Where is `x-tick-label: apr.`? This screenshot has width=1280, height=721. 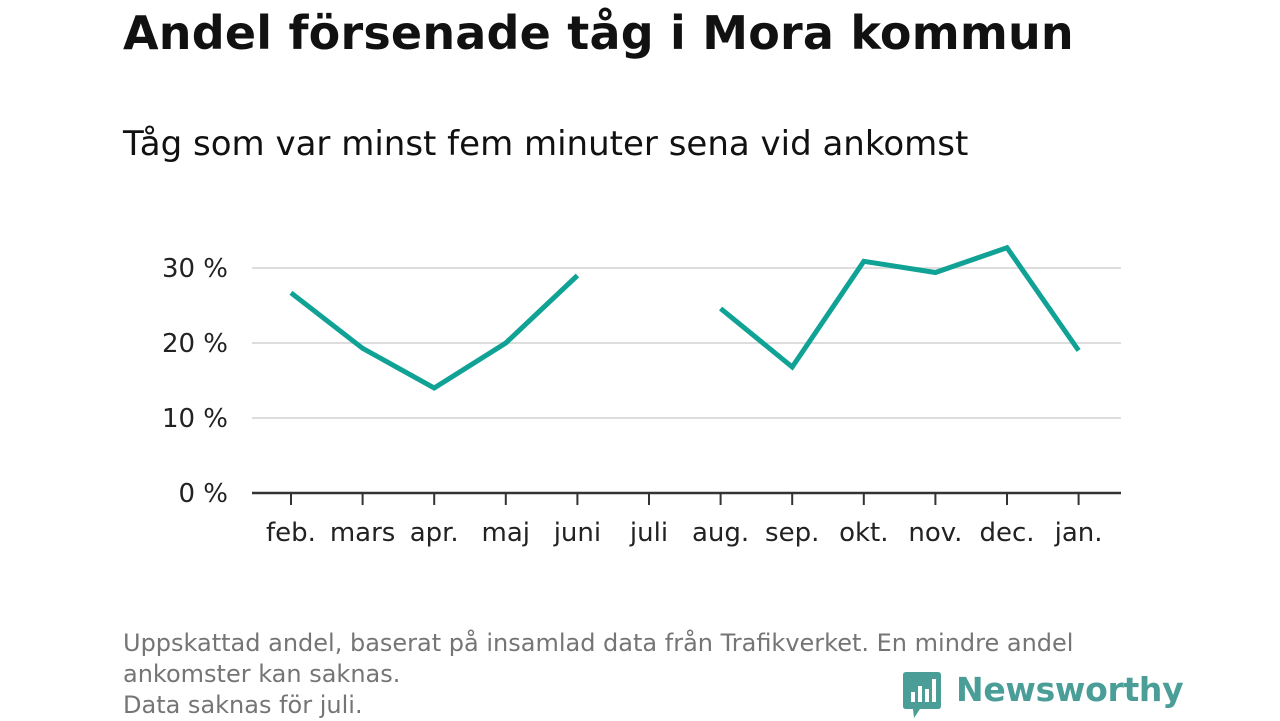
x-tick-label: apr. is located at coordinates (434, 533).